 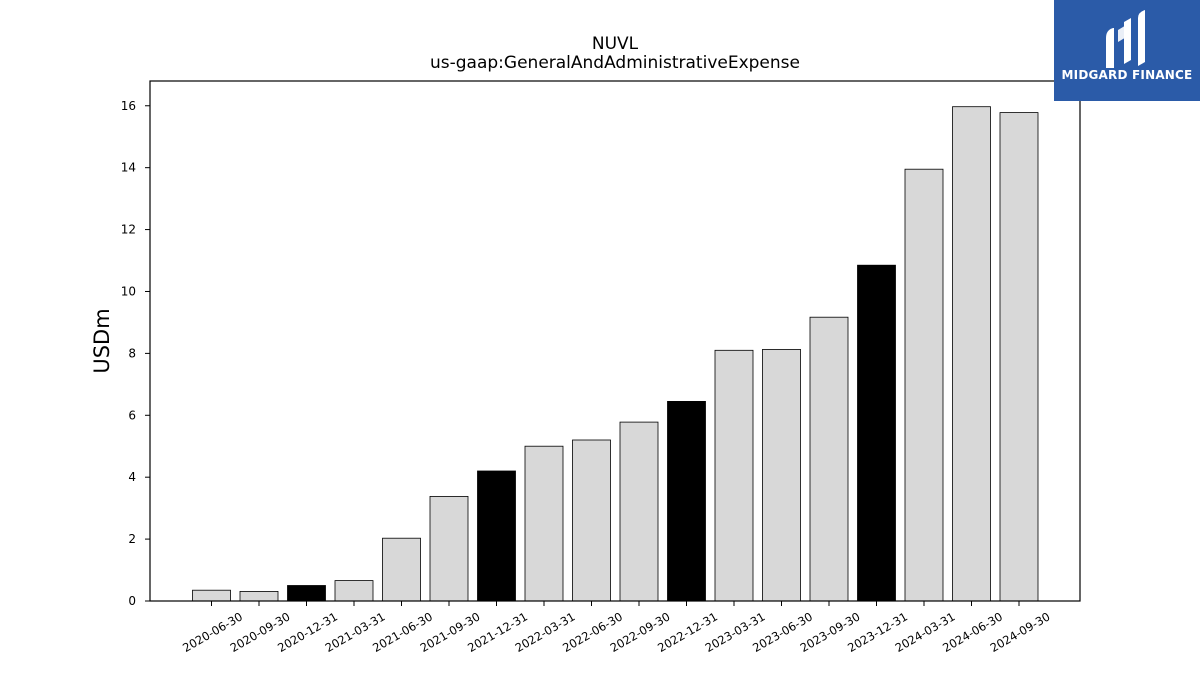 I want to click on y-axis-ticks: 0 2 4 6 8 10 12 14 16, so click(x=135, y=353).